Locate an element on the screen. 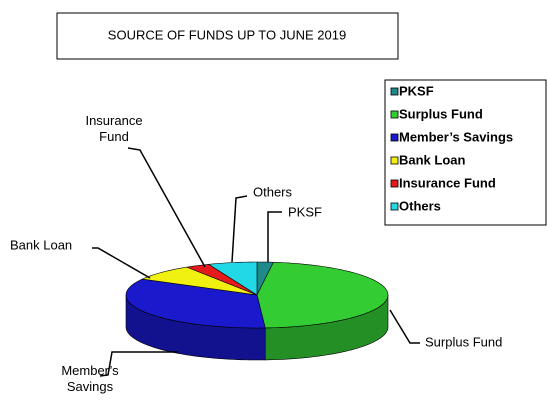 This screenshot has height=420, width=547. slice-label: Bank Loan is located at coordinates (41, 244).